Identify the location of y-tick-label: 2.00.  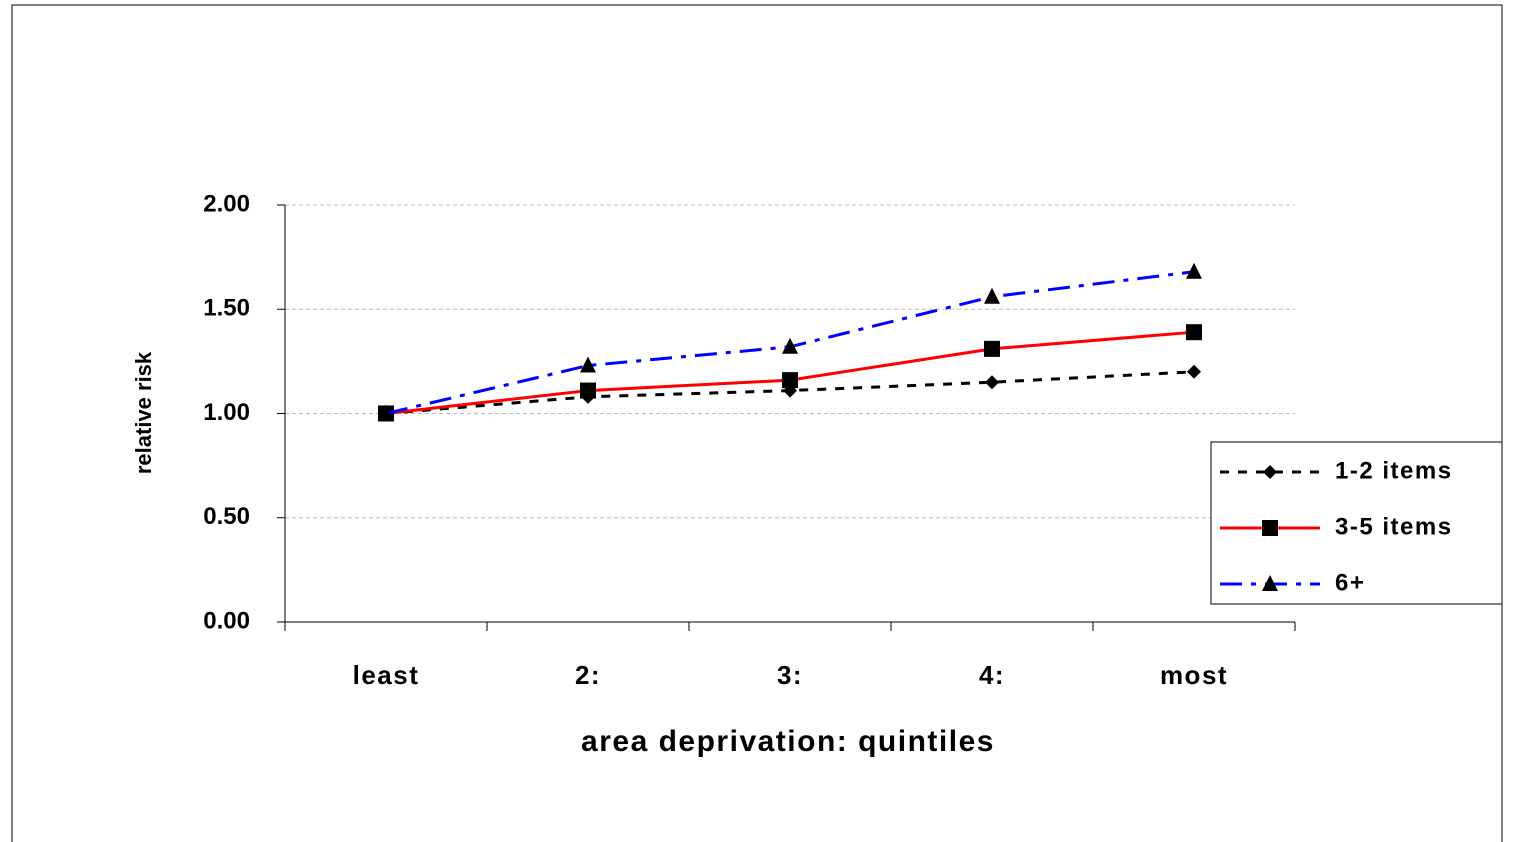
(226, 203).